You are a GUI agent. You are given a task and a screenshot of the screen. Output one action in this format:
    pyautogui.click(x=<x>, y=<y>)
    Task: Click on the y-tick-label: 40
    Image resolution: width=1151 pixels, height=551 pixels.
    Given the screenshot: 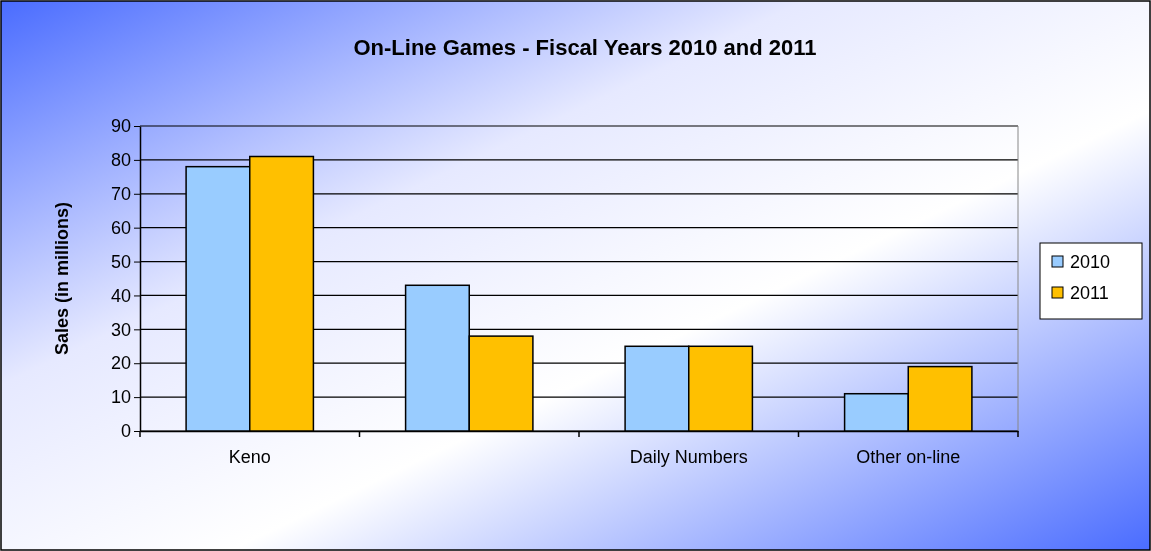 What is the action you would take?
    pyautogui.click(x=120, y=295)
    